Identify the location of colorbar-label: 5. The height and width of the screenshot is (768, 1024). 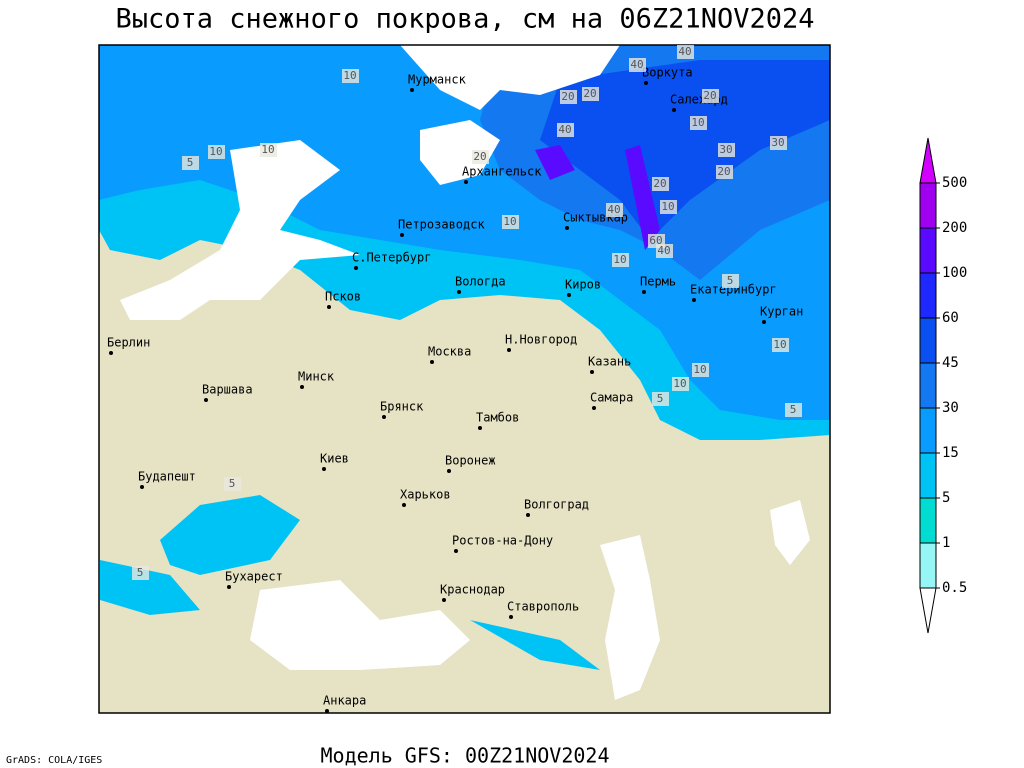
(946, 498).